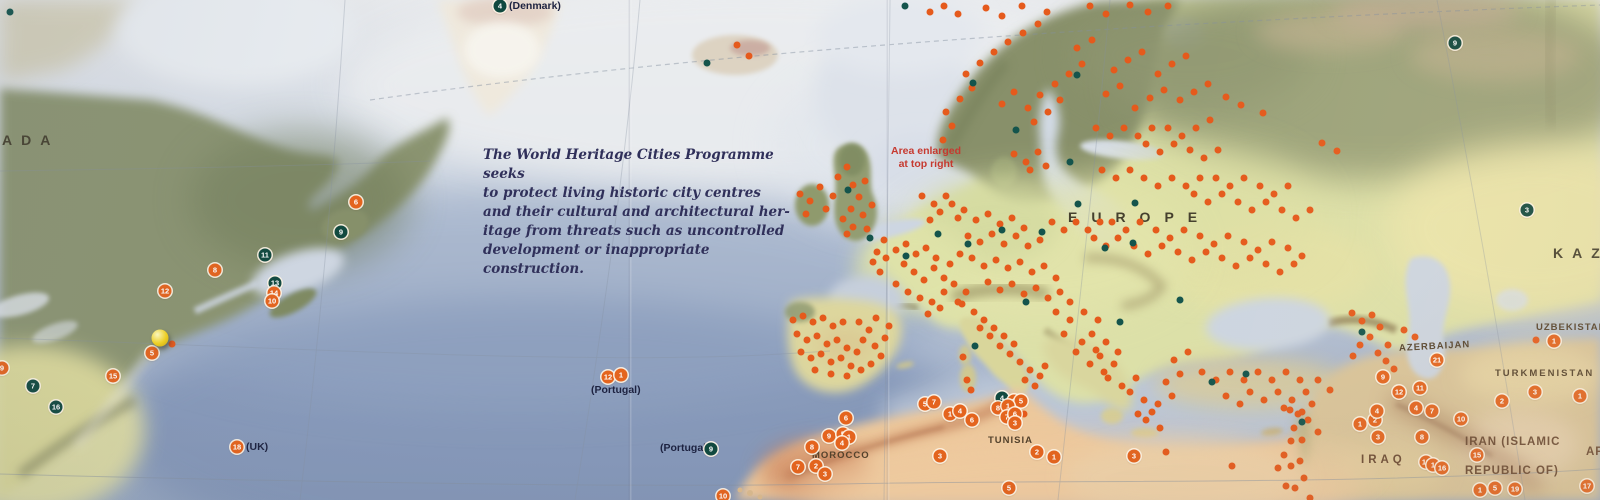  I want to click on site-count-badge: 3, so click(825, 474).